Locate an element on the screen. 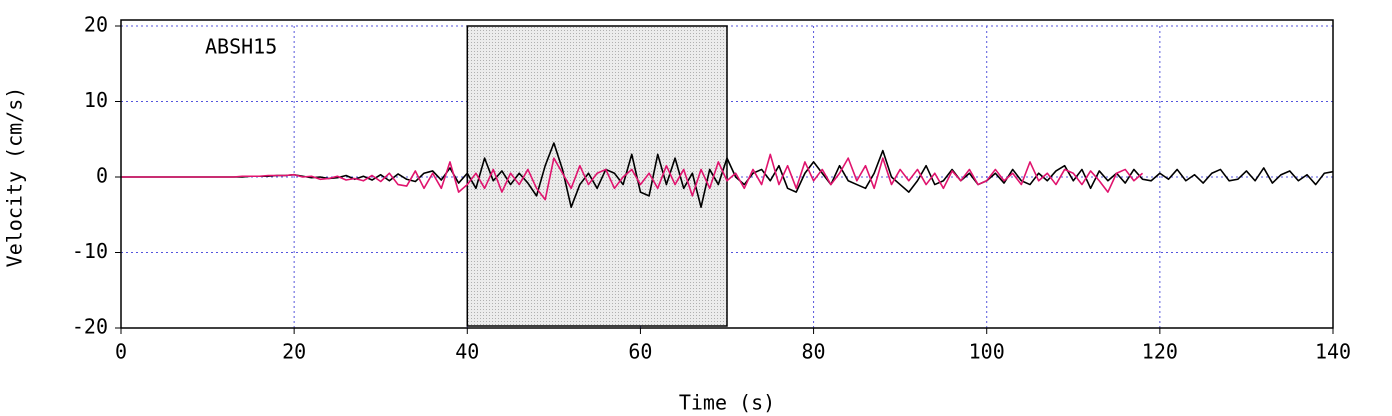 The image size is (1392, 416). x-tick-label: 80 is located at coordinates (814, 352).